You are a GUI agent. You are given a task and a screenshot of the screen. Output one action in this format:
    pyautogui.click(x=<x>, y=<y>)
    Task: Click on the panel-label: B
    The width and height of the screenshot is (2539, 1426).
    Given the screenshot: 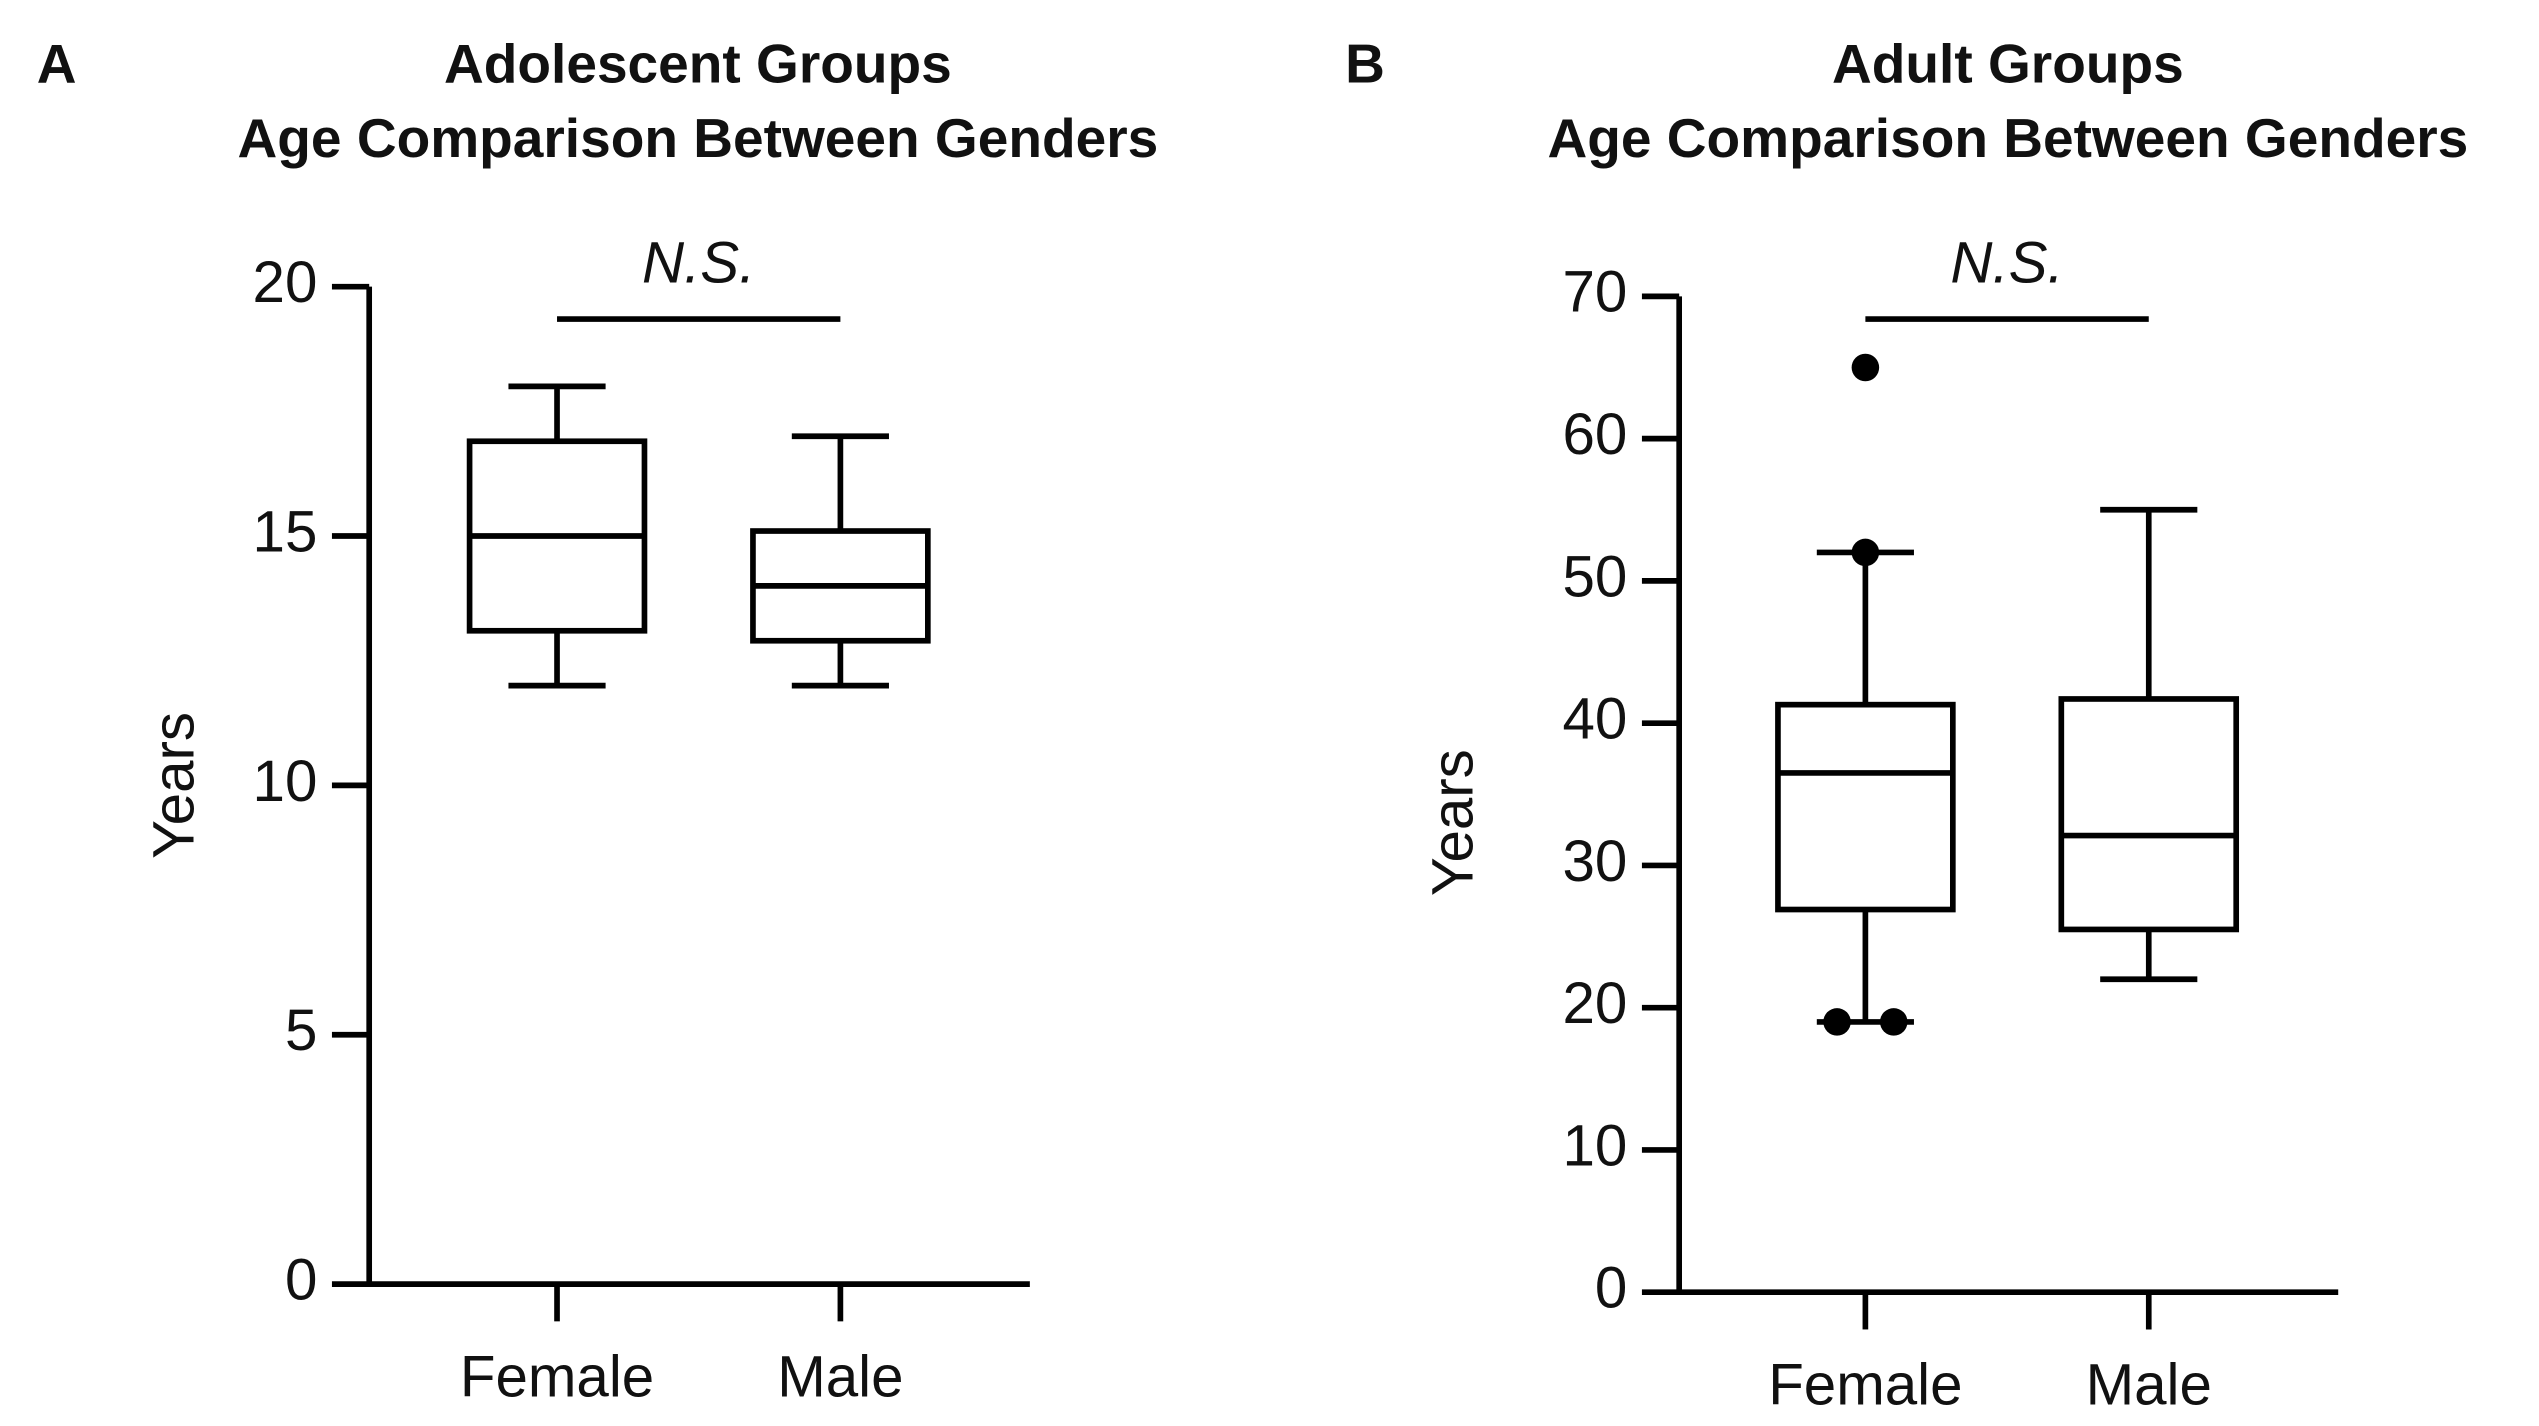 What is the action you would take?
    pyautogui.click(x=1365, y=64)
    